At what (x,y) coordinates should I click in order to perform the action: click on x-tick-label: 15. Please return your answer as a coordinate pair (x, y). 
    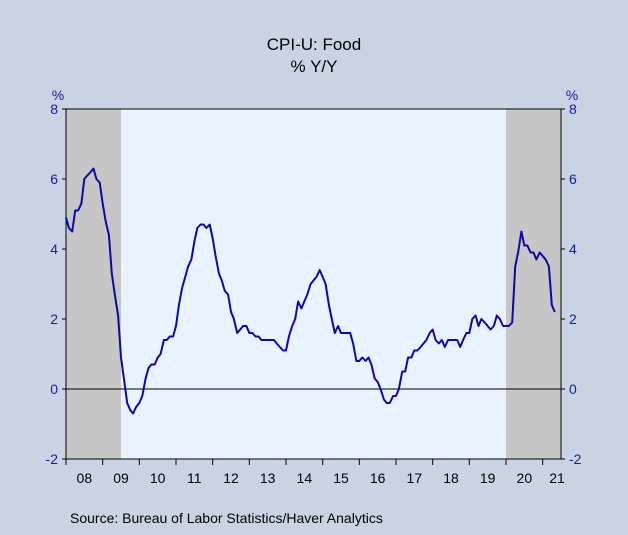
    Looking at the image, I should click on (341, 478).